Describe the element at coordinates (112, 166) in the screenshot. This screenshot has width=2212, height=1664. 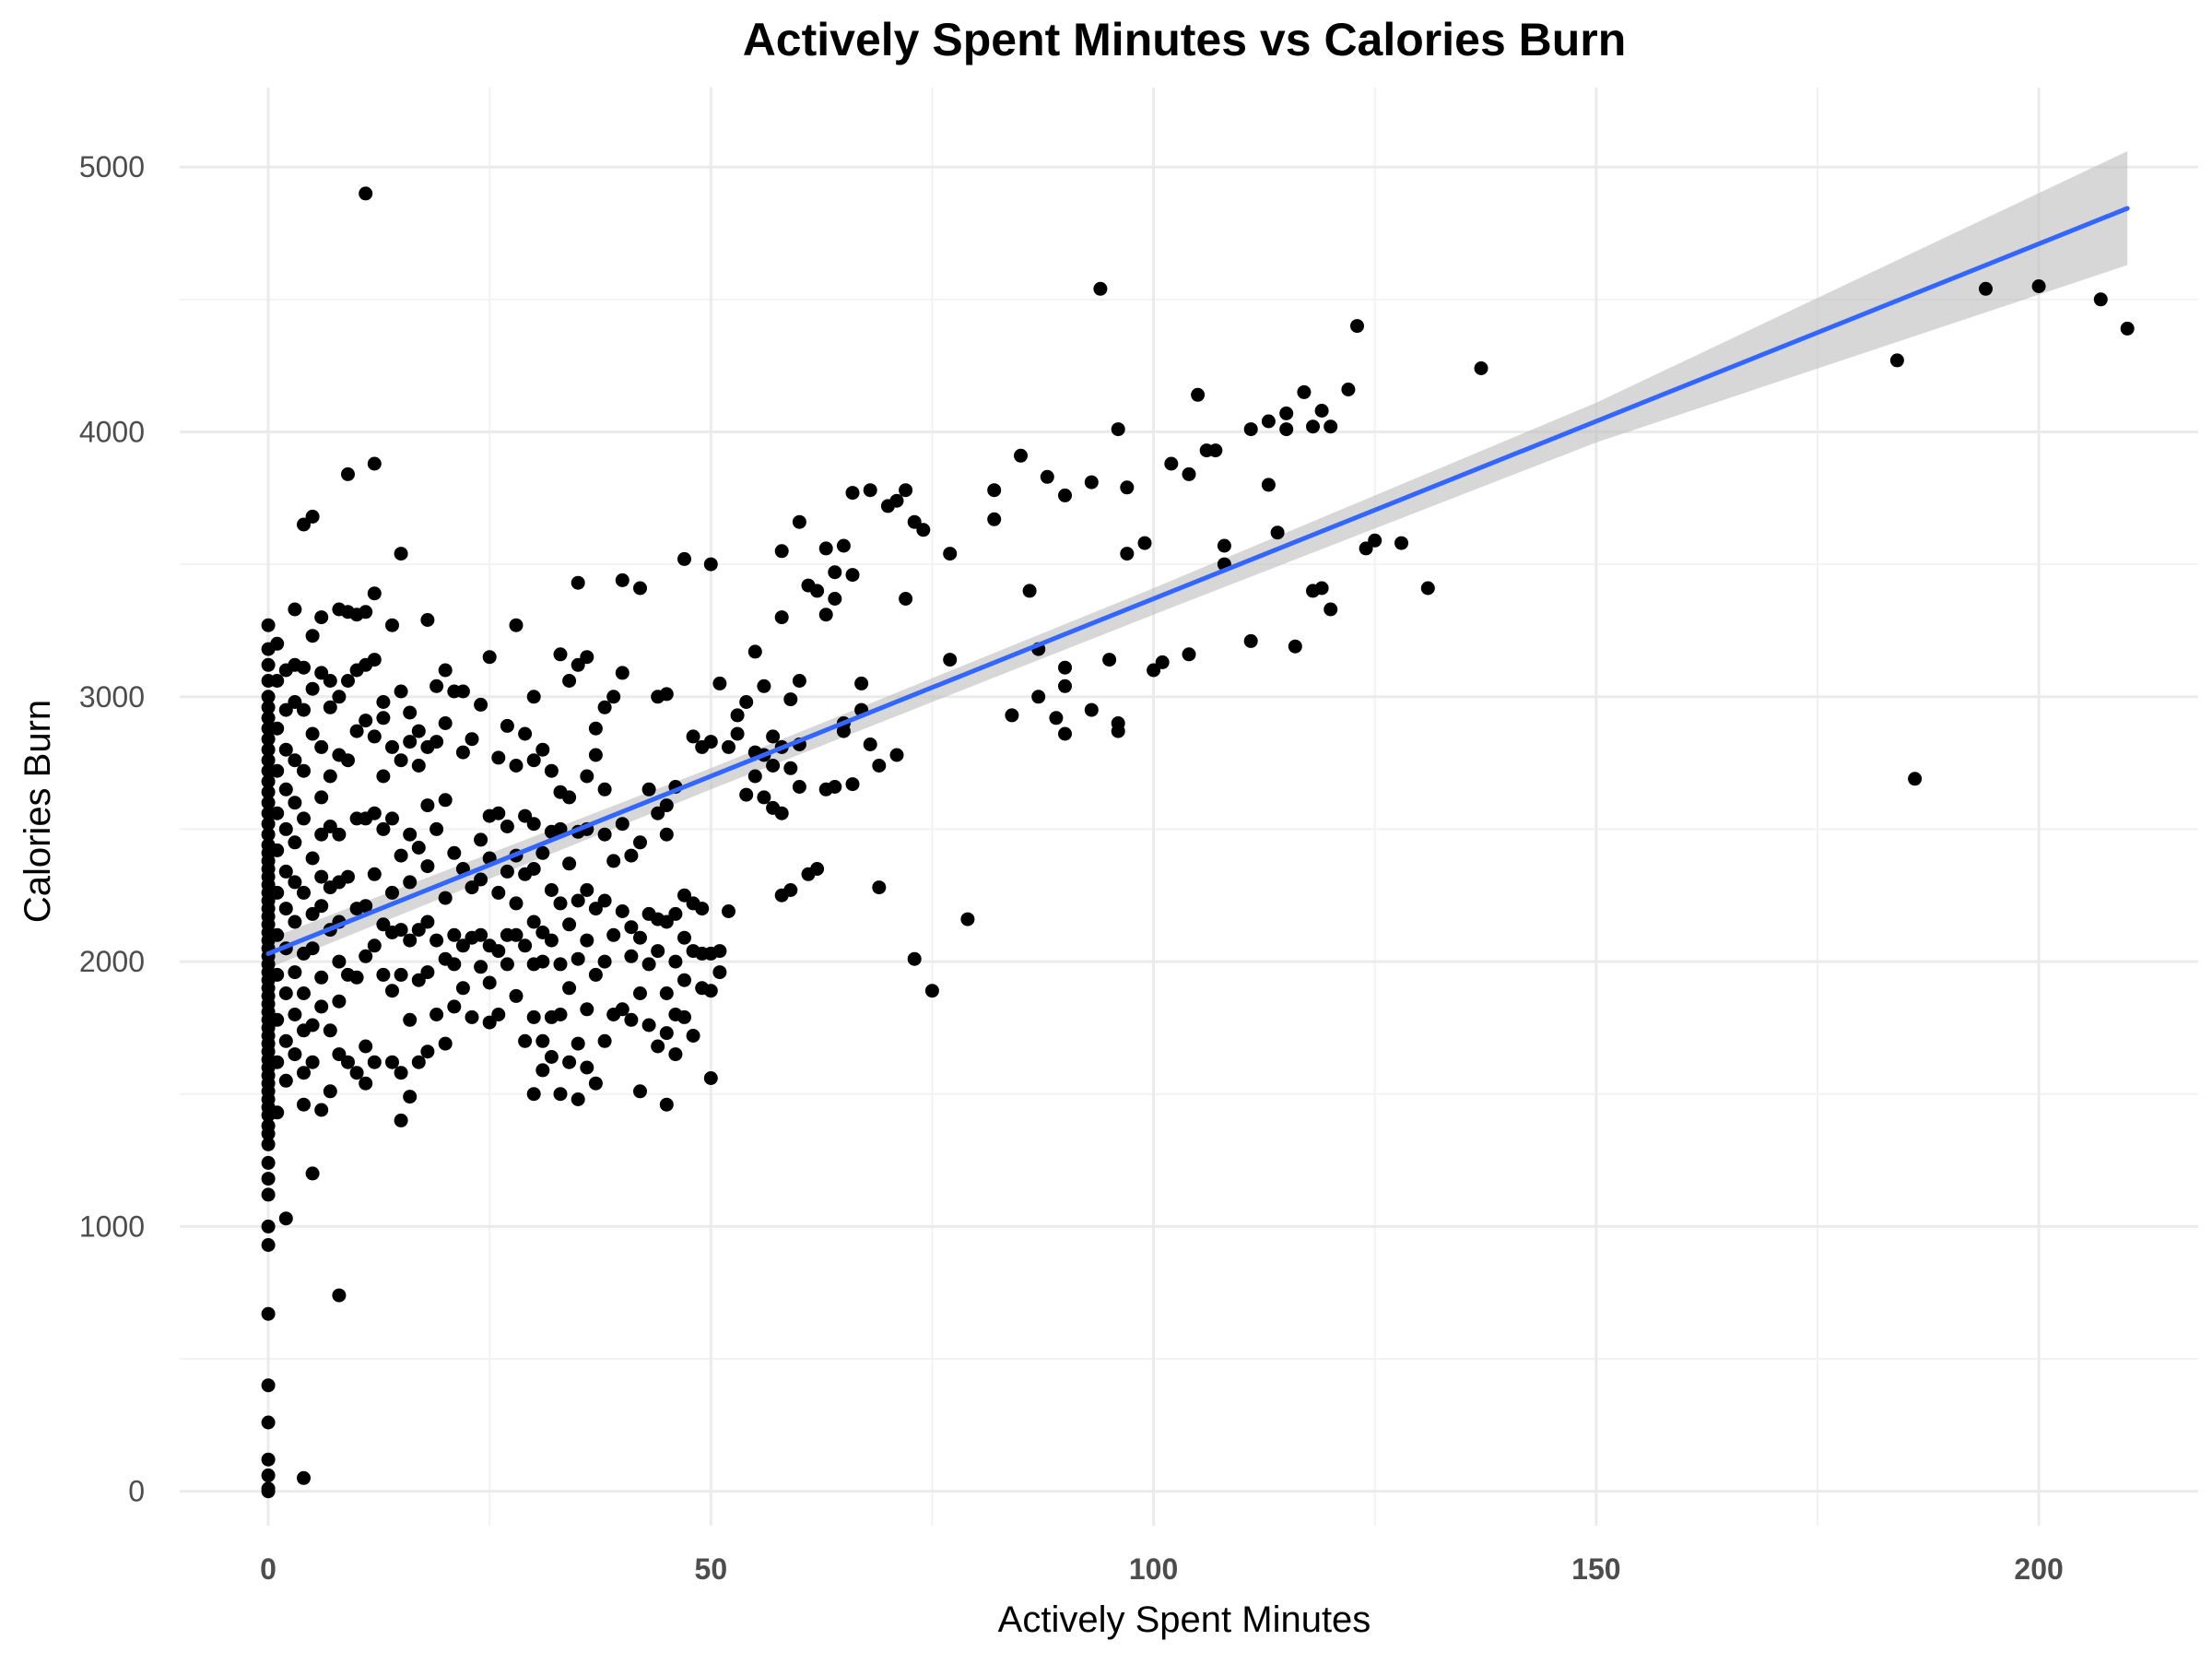
I see `y-tick-label: 5000` at that location.